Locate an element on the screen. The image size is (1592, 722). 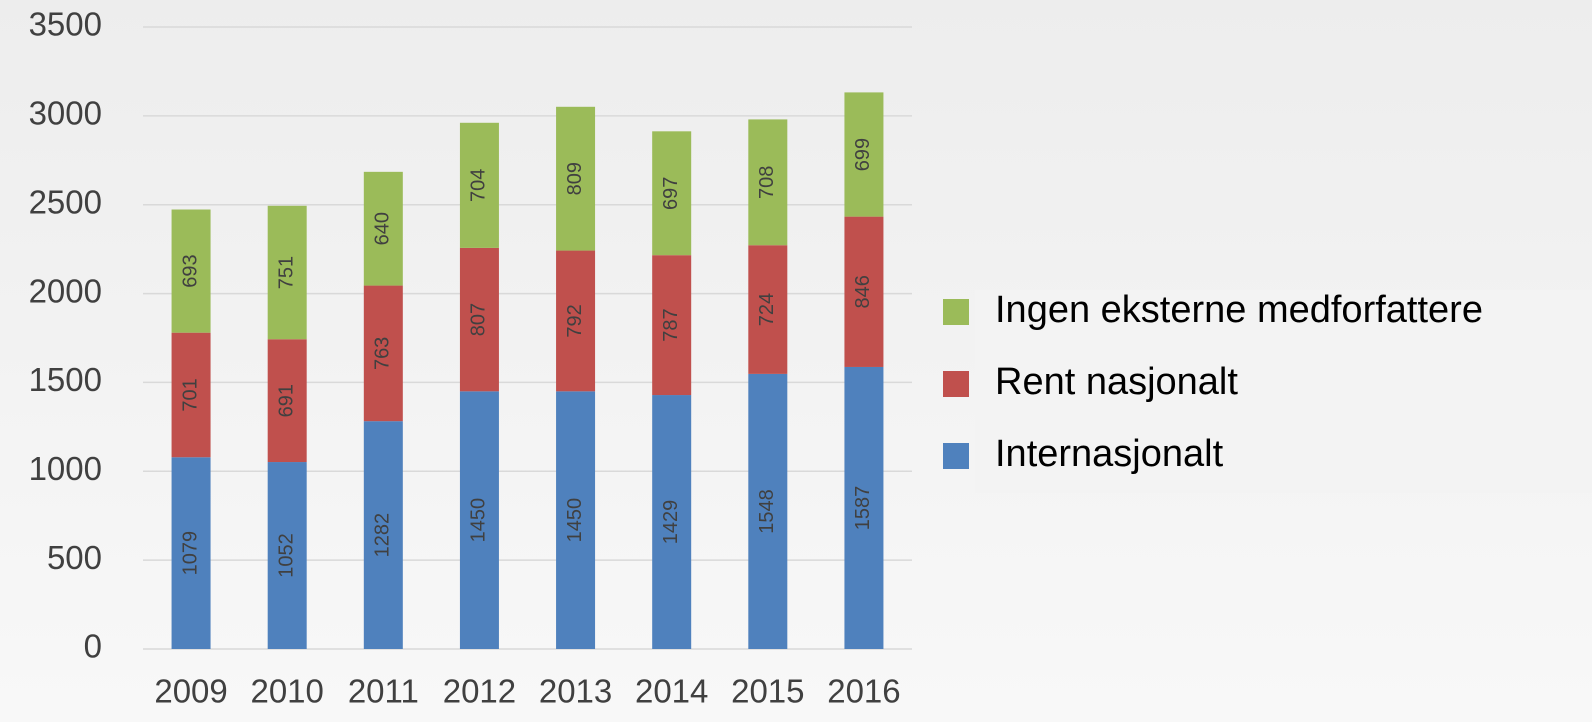
data-label: 1429 is located at coordinates (671, 522).